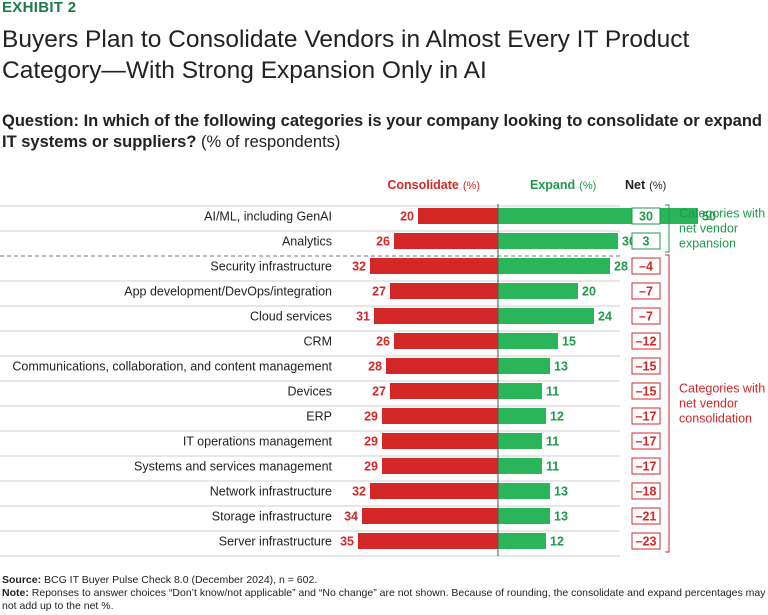 The image size is (768, 615). Describe the element at coordinates (455, 316) in the screenshot. I see `chart-row: Cloud services 31 24 –7` at that location.